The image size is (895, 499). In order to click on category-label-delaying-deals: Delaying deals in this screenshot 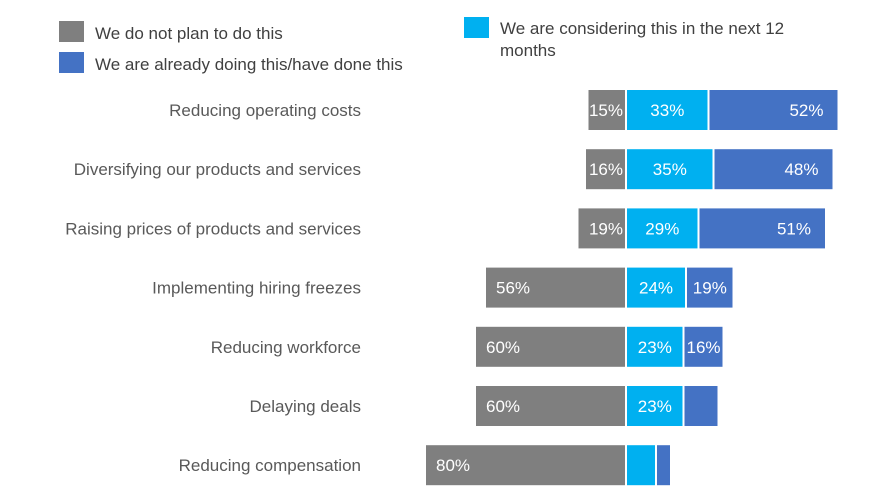, I will do `click(305, 406)`.